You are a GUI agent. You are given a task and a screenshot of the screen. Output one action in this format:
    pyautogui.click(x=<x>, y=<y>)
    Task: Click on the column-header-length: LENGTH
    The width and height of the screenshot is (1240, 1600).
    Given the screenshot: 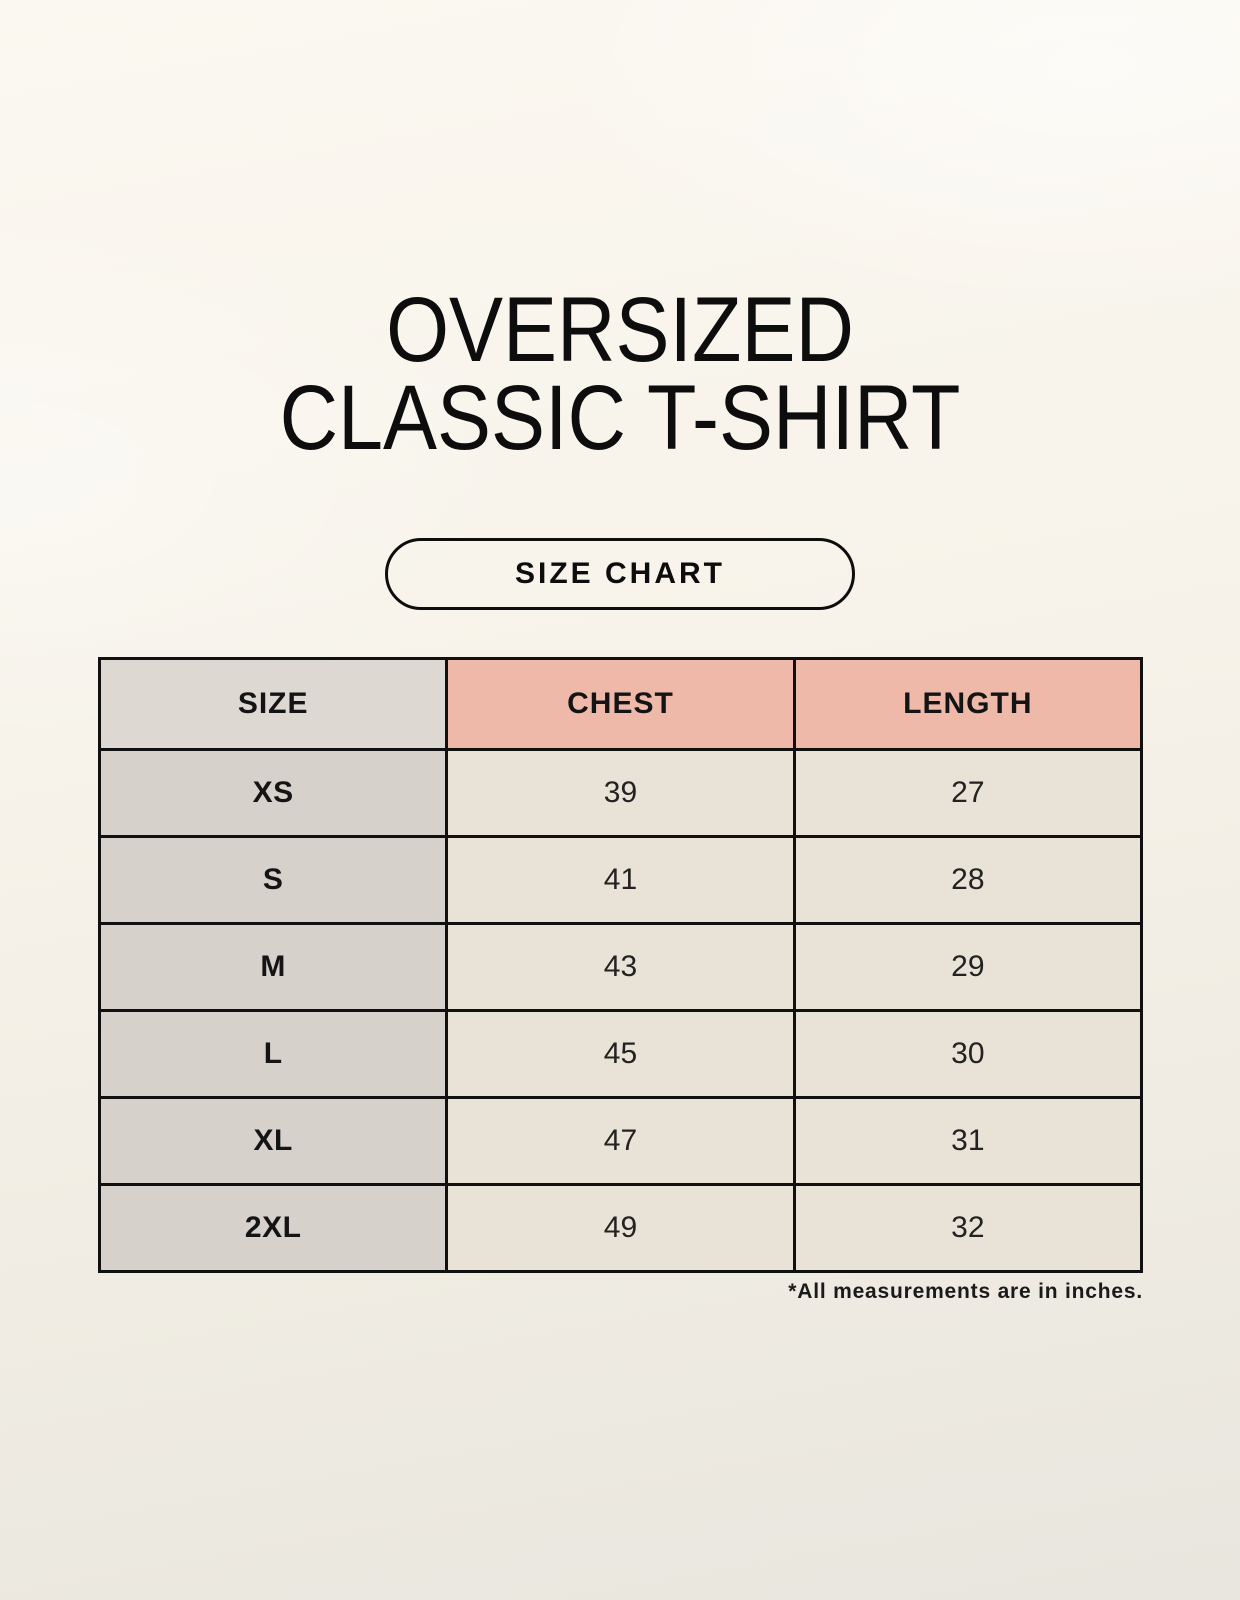 What is the action you would take?
    pyautogui.click(x=968, y=704)
    